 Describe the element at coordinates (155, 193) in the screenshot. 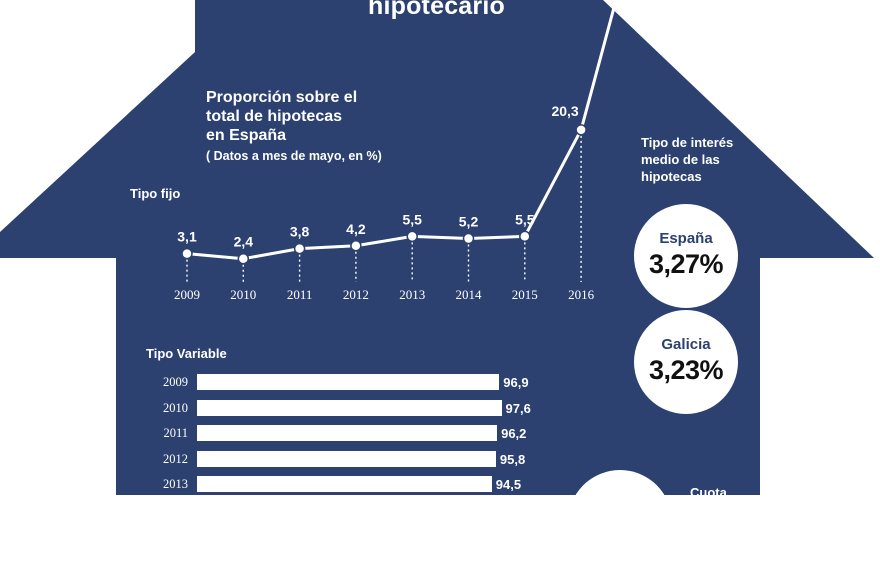

I see `fixed-series-label: Tipo fijo` at that location.